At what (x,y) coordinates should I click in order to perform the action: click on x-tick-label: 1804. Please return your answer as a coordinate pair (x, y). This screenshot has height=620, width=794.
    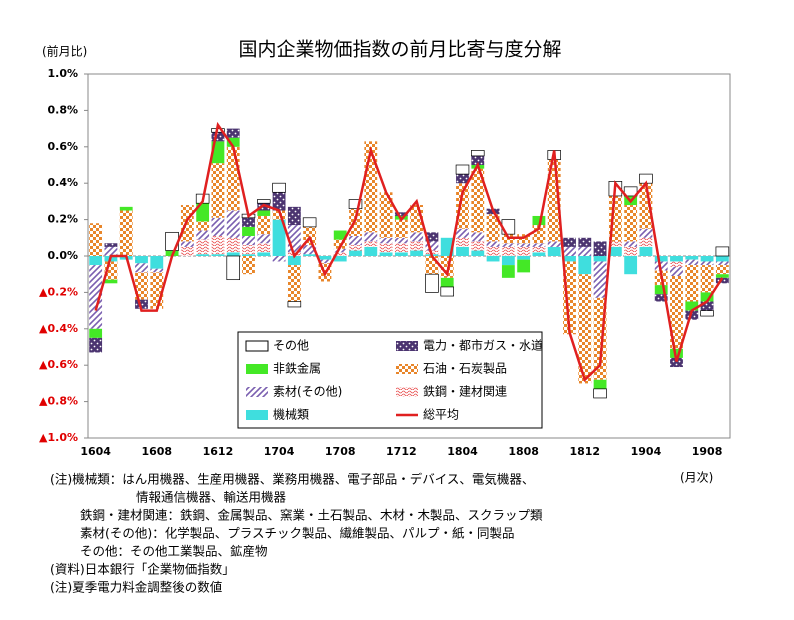
    Looking at the image, I should click on (462, 451).